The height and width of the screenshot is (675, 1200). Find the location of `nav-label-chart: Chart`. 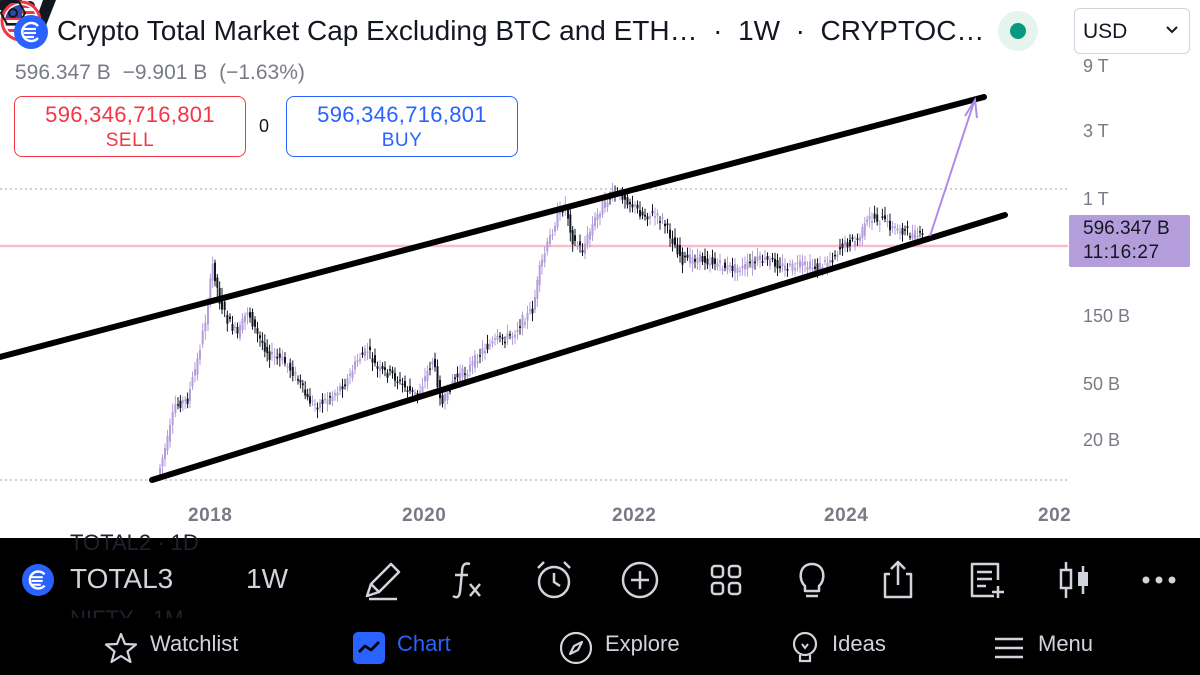

nav-label-chart: Chart is located at coordinates (424, 643).